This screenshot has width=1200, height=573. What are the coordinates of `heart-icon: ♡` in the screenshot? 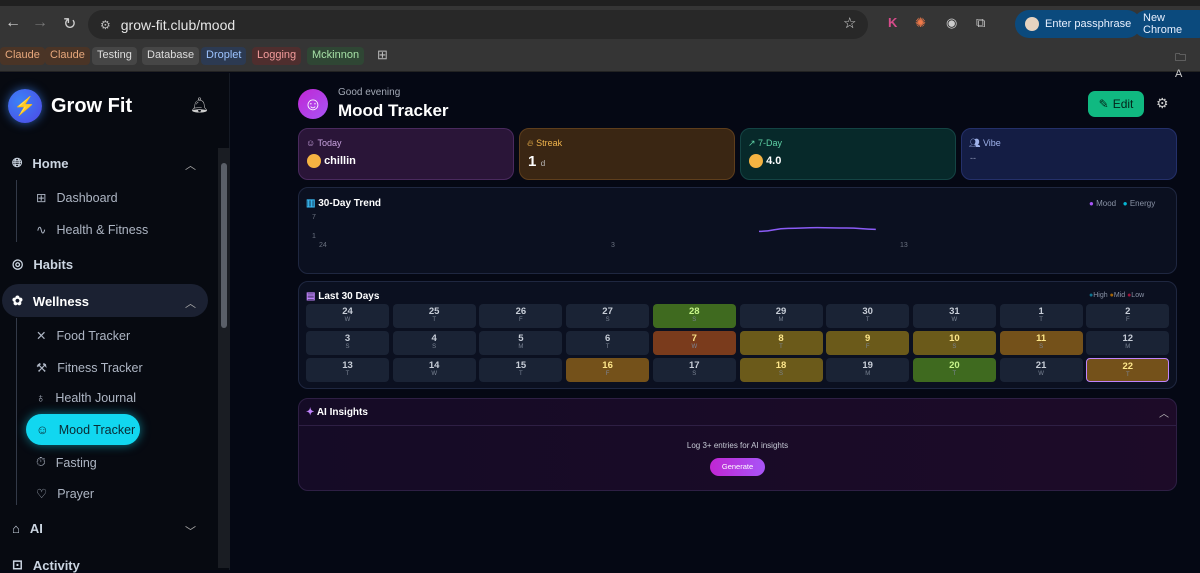 It's located at (42, 494).